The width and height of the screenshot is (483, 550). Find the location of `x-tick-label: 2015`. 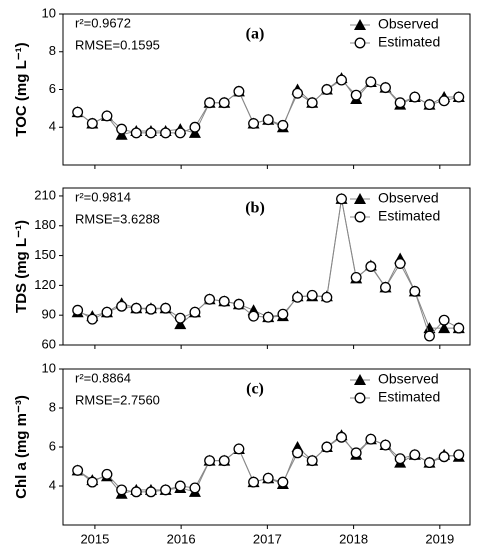

x-tick-label: 2015 is located at coordinates (94, 538).